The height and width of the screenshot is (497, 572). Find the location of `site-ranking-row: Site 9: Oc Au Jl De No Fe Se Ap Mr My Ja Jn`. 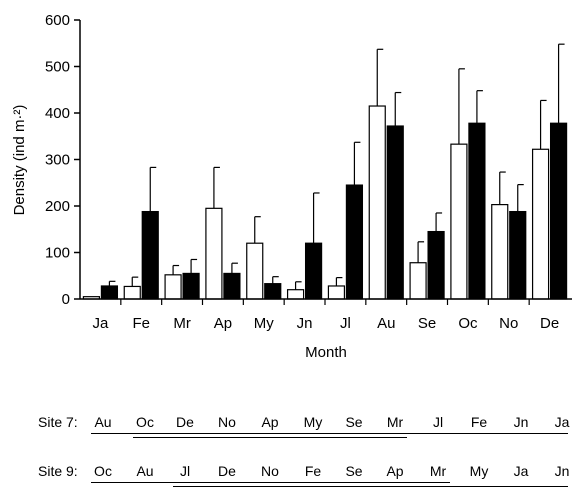

site-ranking-row: Site 9: Oc Au Jl De No Fe Se Ap Mr My Ja Jn is located at coordinates (286, 475).